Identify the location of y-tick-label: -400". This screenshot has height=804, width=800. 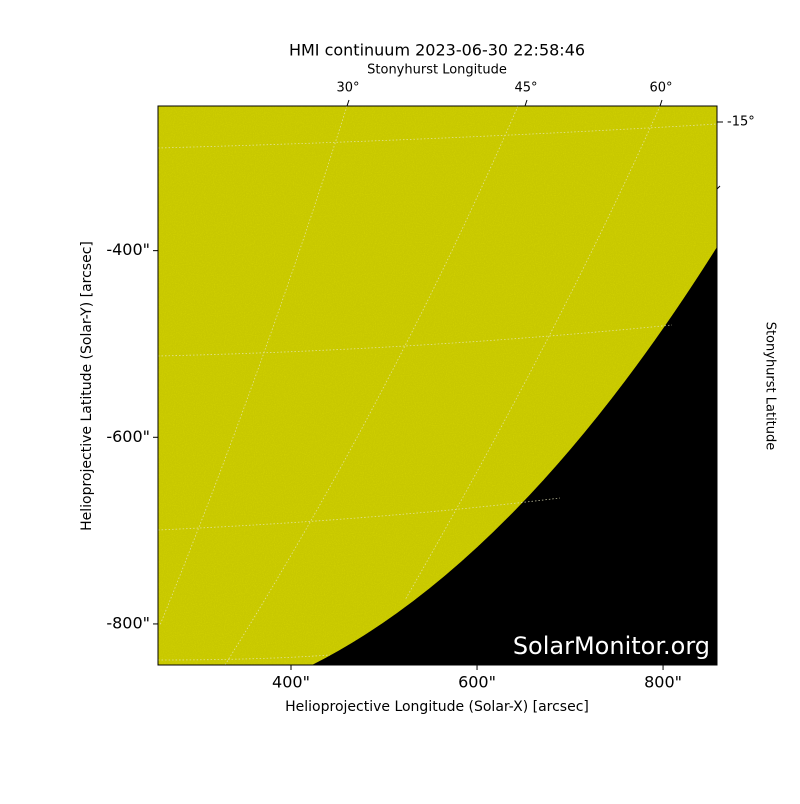
(128, 249).